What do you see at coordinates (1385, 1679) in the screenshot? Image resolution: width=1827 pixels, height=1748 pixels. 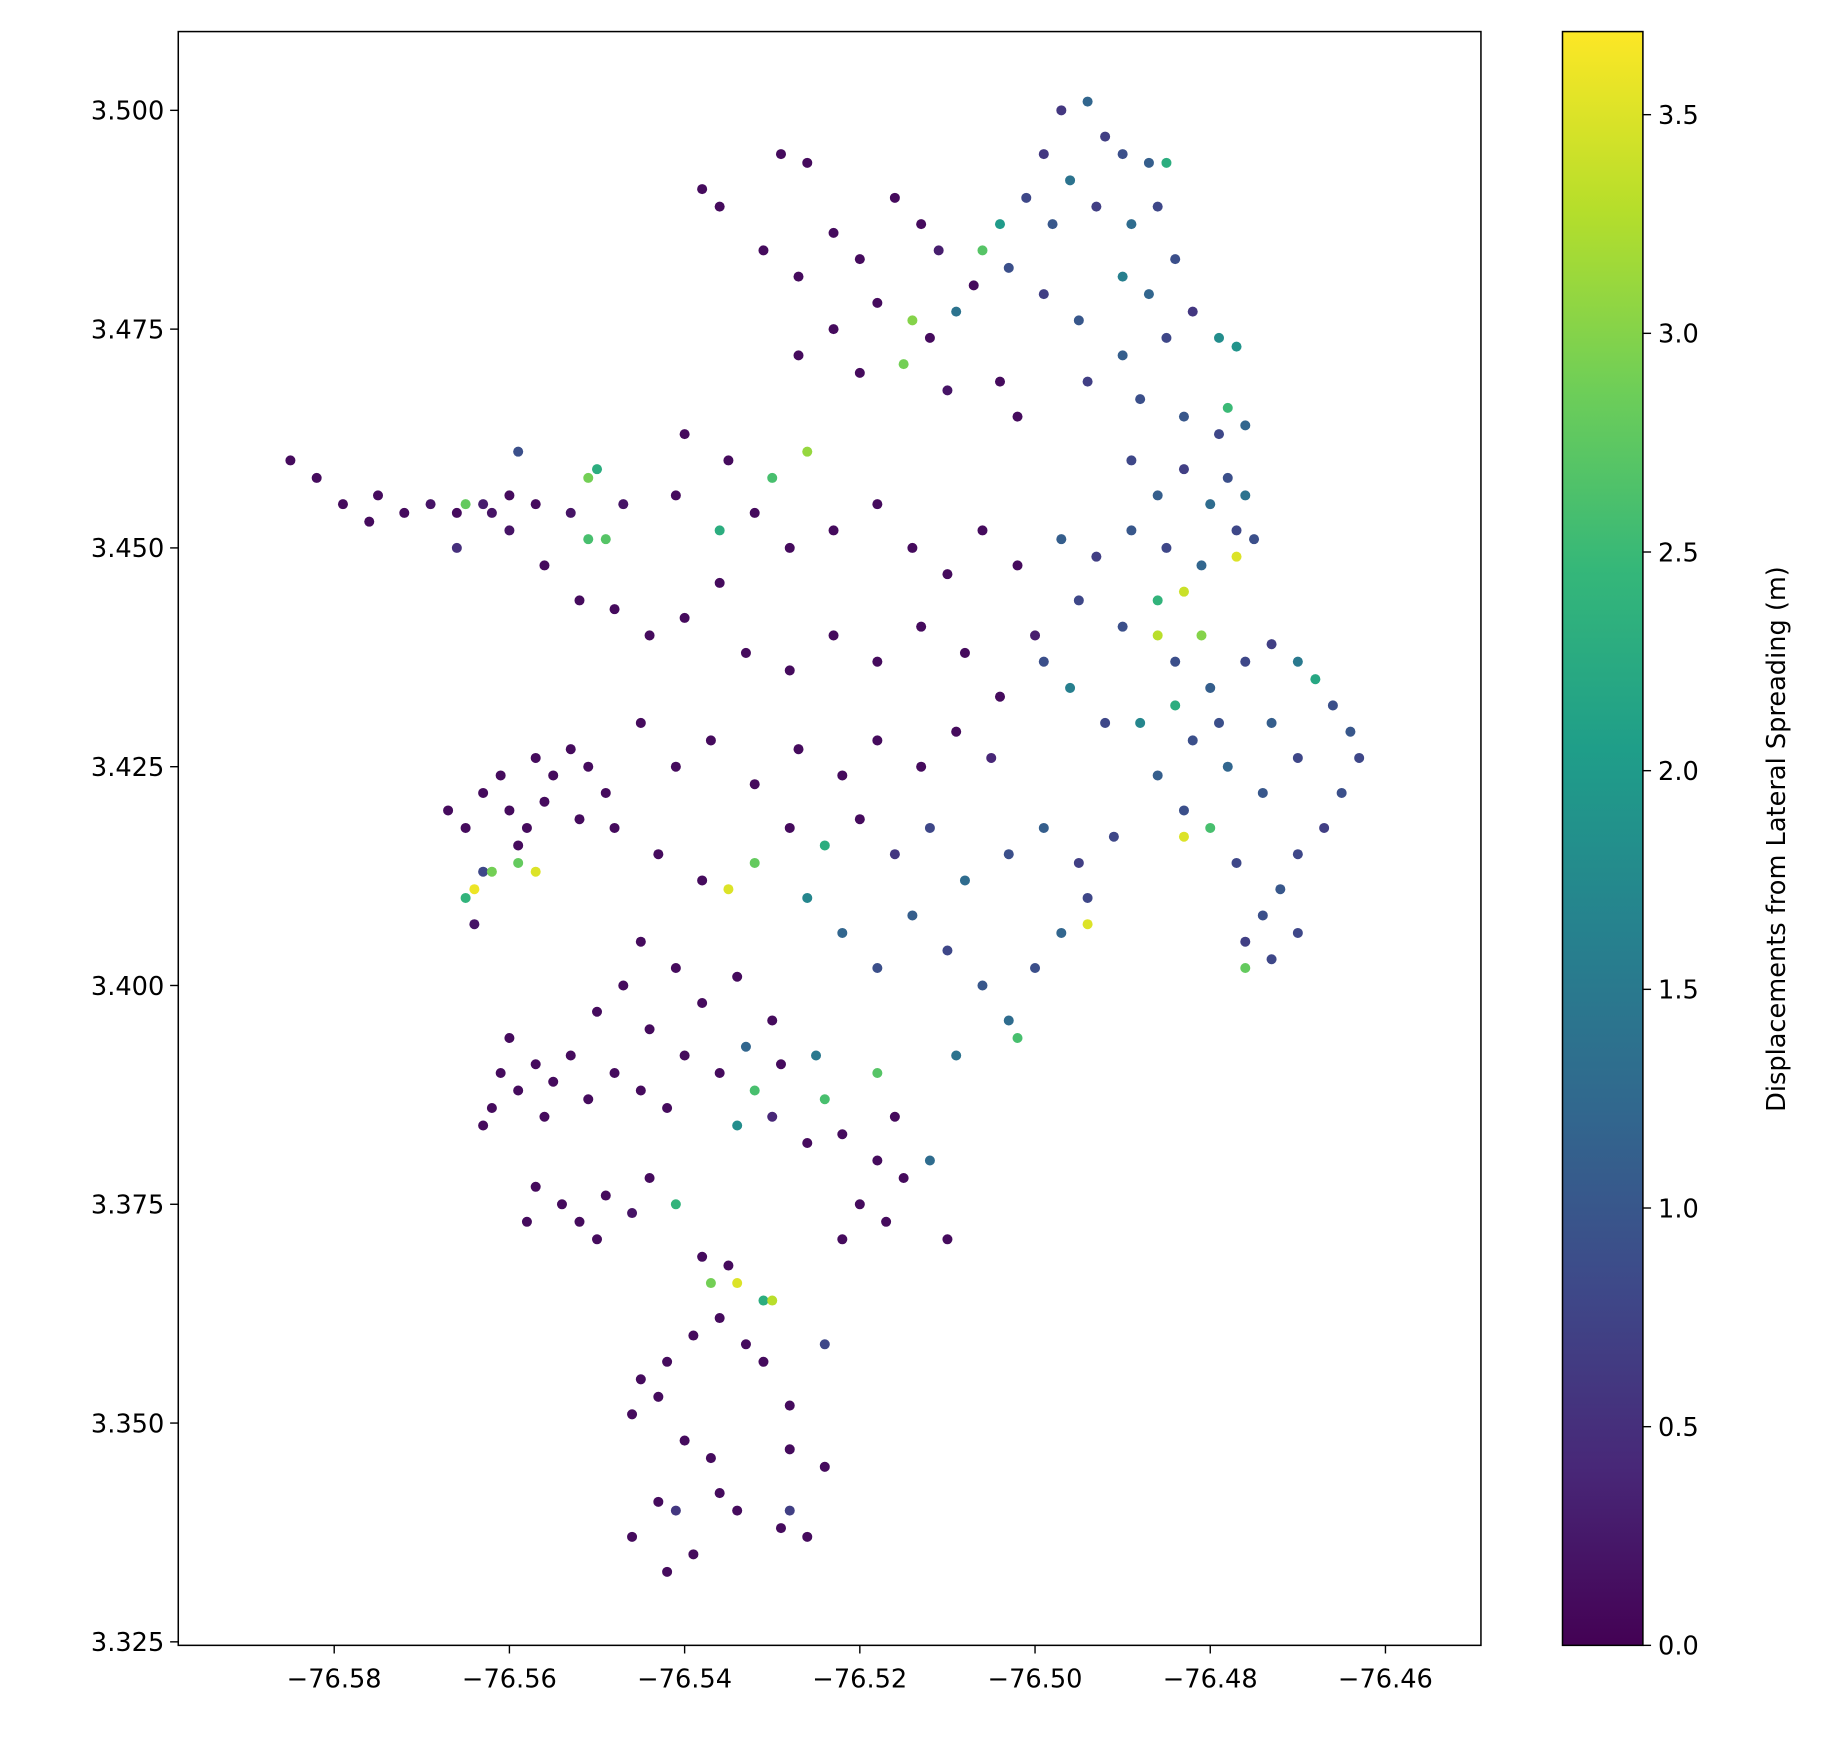 I see `x-tick-label: −76.46` at bounding box center [1385, 1679].